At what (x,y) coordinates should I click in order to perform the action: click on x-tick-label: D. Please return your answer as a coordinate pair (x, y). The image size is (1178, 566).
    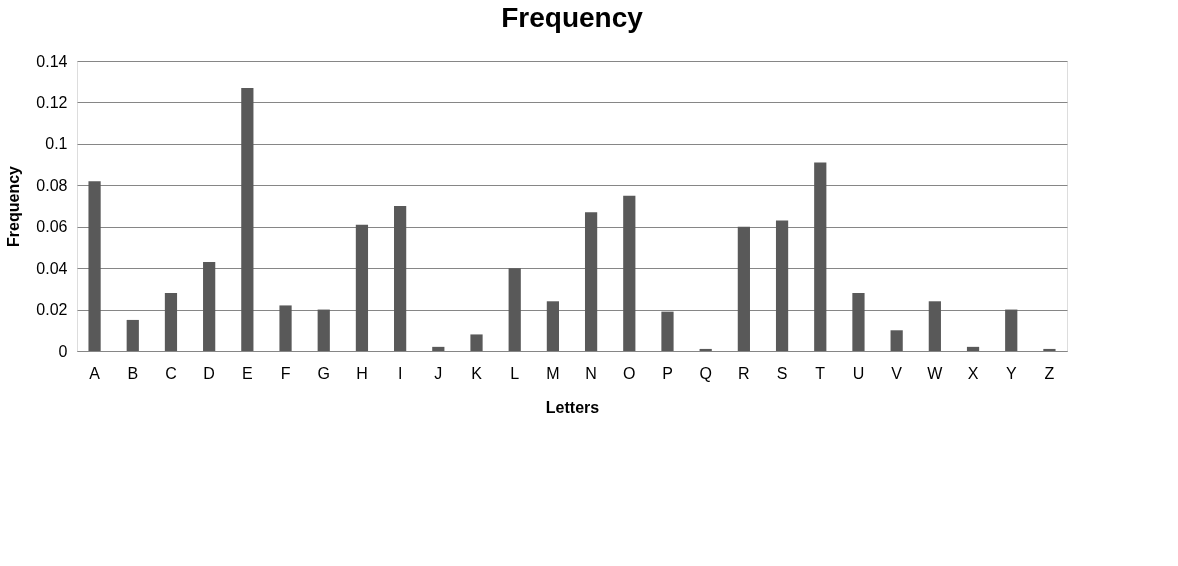
    Looking at the image, I should click on (209, 373).